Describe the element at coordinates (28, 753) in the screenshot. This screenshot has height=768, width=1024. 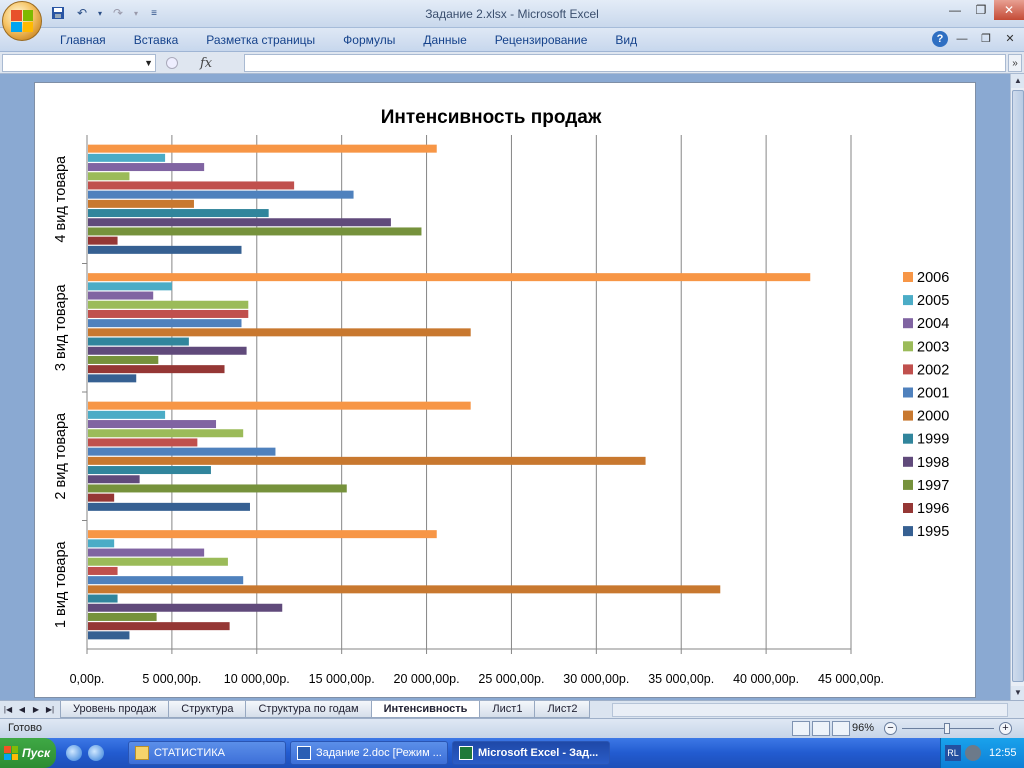
I see `start-button: Пуск` at that location.